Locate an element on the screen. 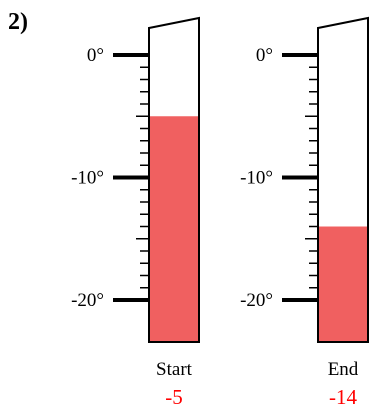  thermometer-tube-start is located at coordinates (174, 179).